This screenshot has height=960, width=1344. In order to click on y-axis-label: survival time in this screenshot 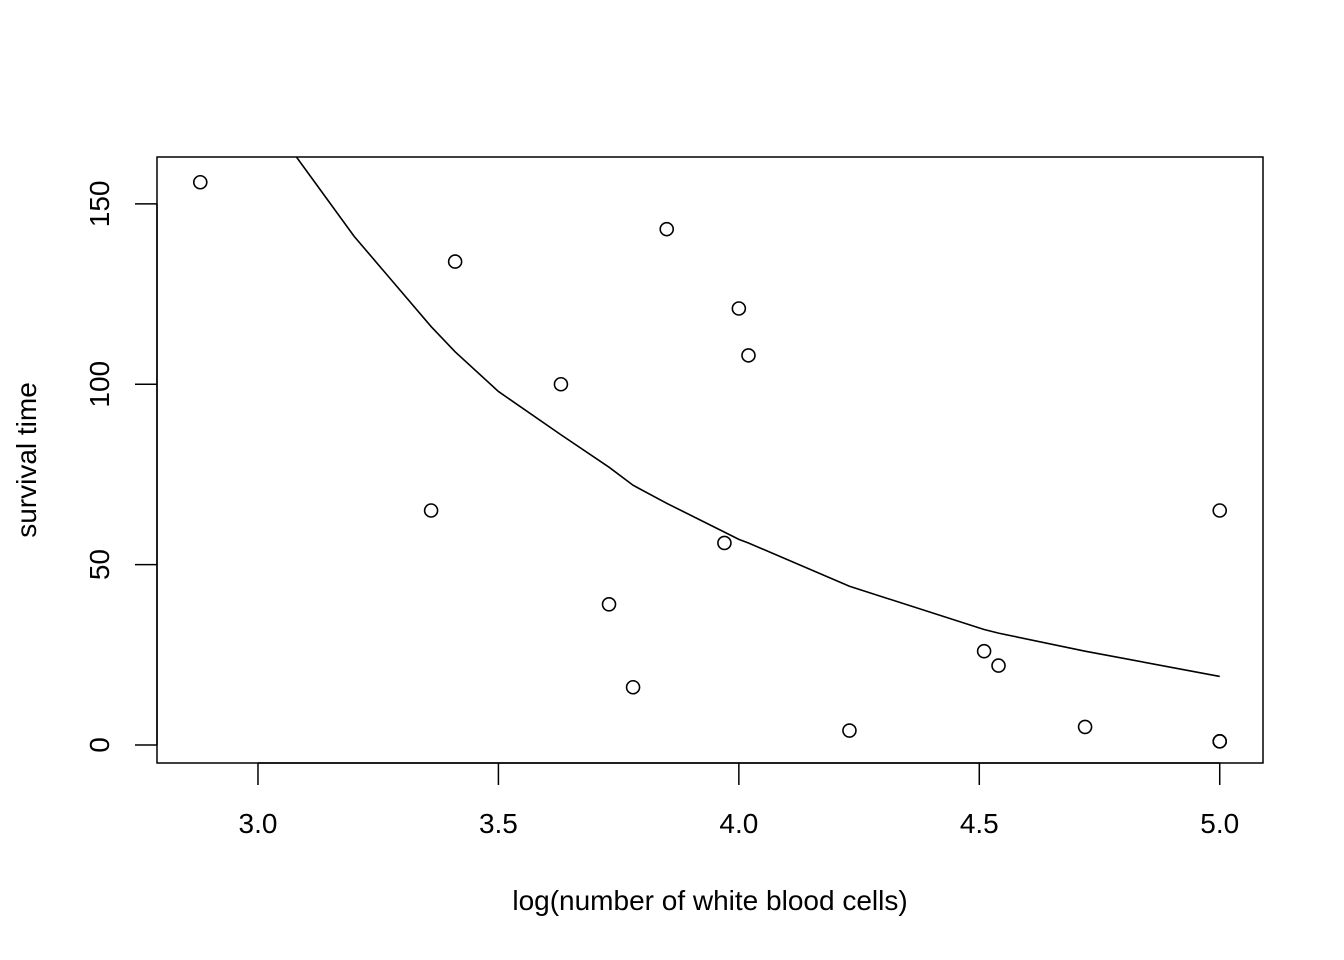, I will do `click(26, 460)`.